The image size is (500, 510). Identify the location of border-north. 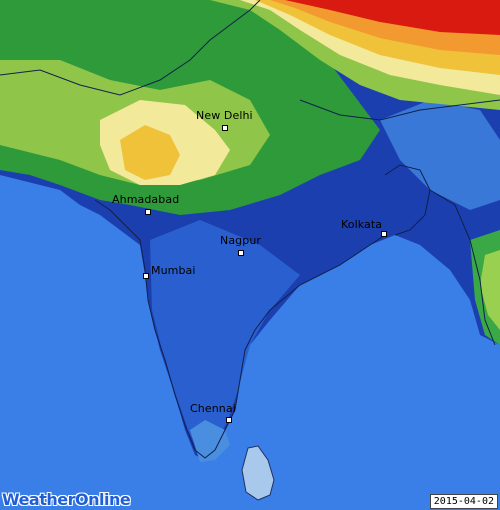
(130, 48).